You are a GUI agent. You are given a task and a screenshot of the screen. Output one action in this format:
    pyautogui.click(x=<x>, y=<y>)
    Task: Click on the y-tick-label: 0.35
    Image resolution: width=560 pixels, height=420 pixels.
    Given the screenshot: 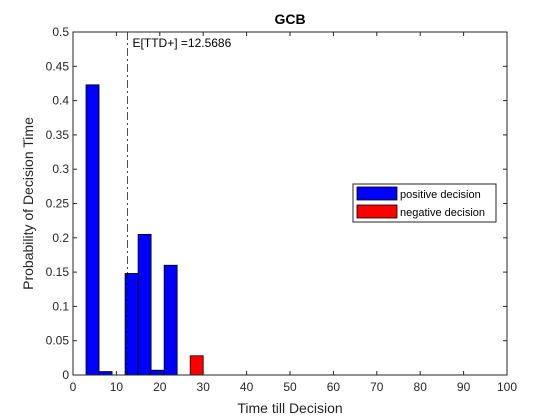 What is the action you would take?
    pyautogui.click(x=58, y=135)
    